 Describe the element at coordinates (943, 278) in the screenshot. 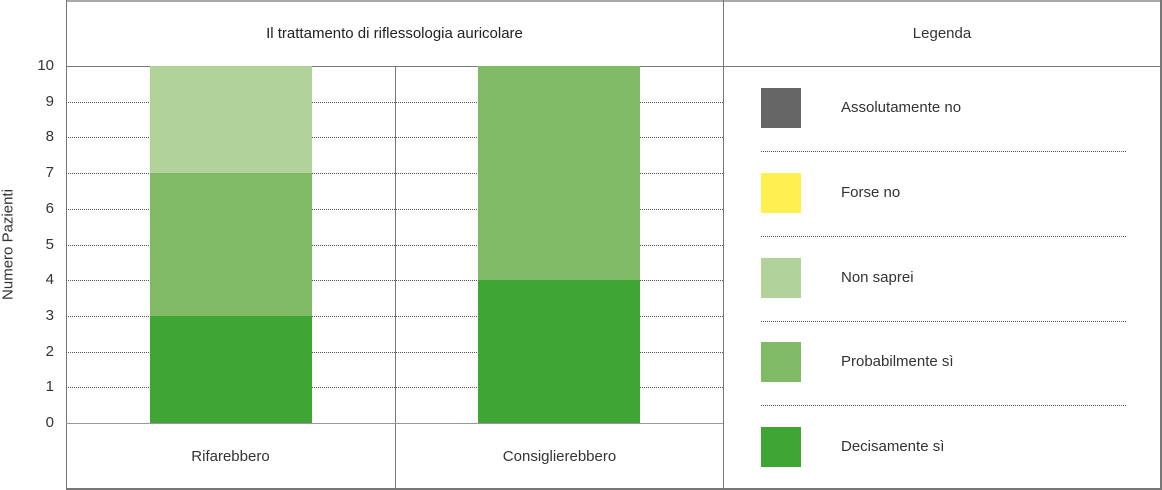

I see `legend-item: Non saprei` at that location.